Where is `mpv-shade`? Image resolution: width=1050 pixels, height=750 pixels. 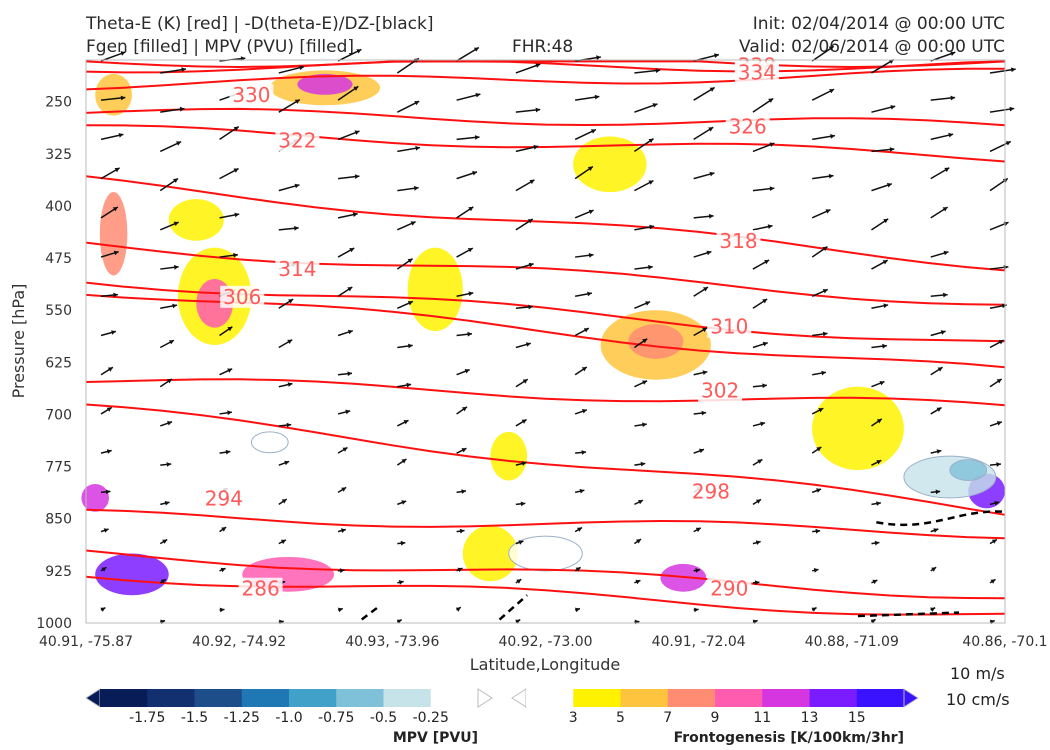 mpv-shade is located at coordinates (545, 553).